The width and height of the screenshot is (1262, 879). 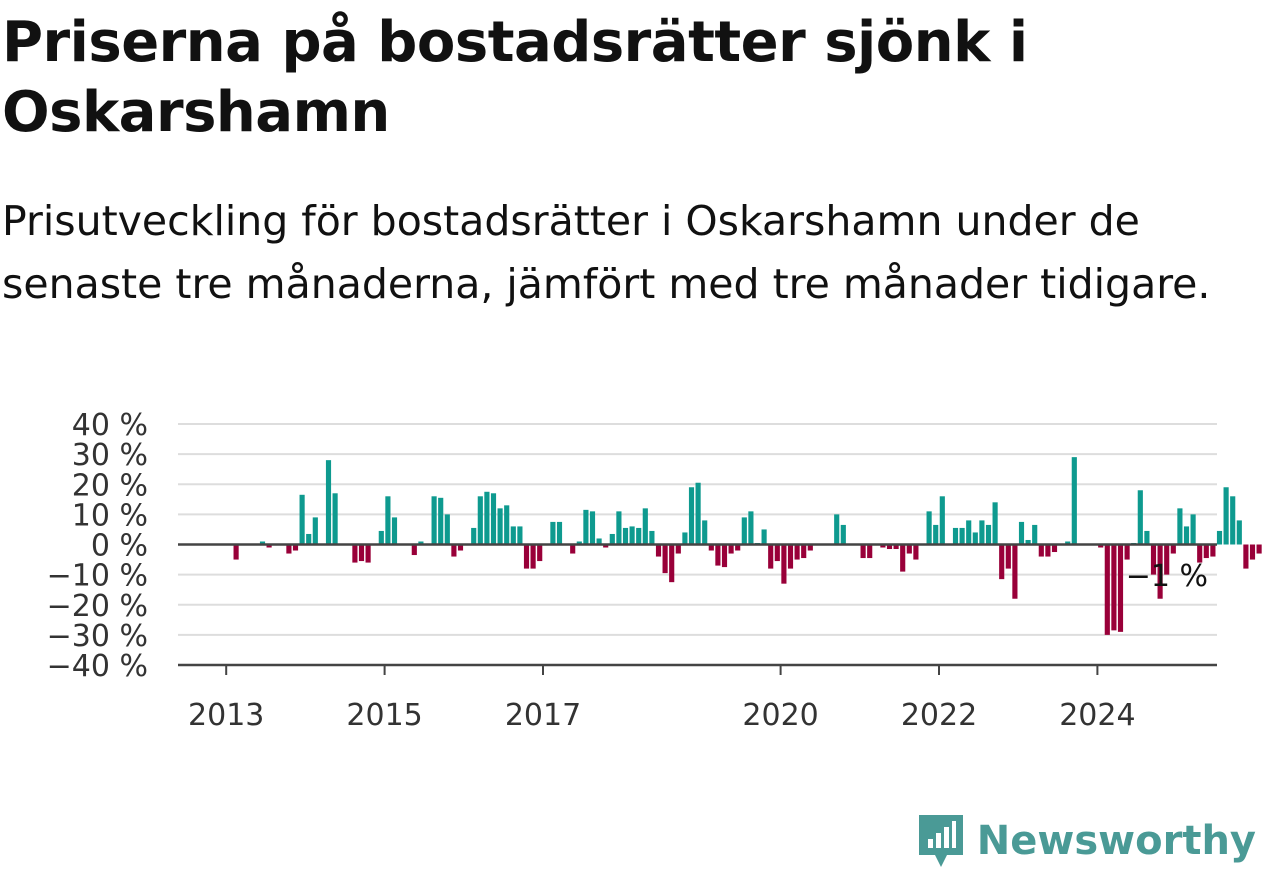 What do you see at coordinates (662, 699) in the screenshot?
I see `x-axis-tick-labels: 2013 2015 2017 2020 2022 2024` at bounding box center [662, 699].